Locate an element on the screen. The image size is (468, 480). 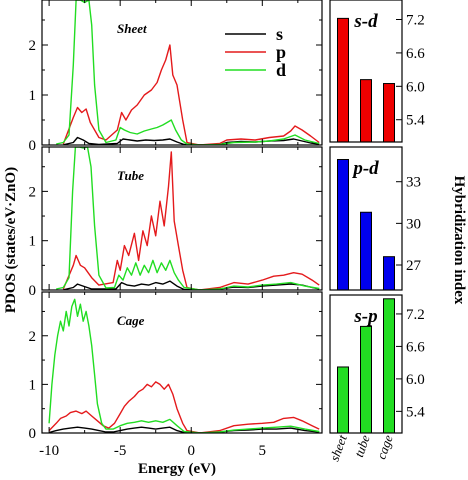
pdos-panel-label: Sheet is located at coordinates (132, 28).